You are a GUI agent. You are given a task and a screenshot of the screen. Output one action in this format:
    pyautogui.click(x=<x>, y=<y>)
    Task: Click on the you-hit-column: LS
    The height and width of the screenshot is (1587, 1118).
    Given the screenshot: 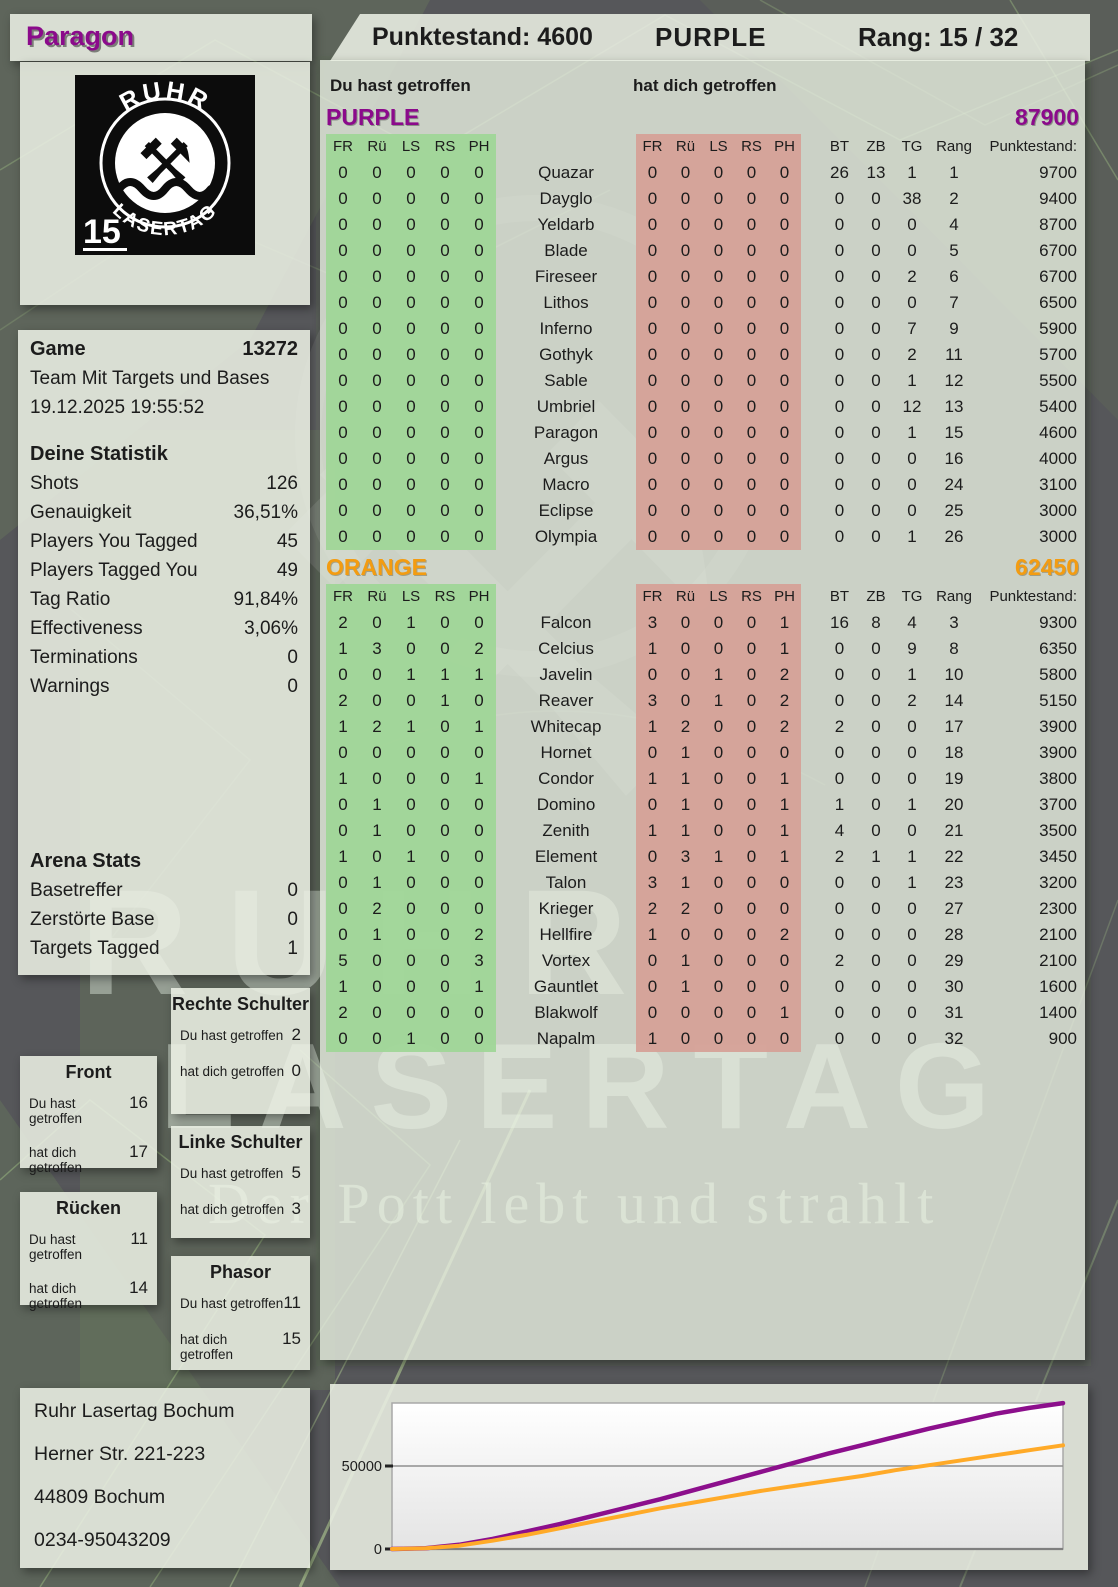 What is the action you would take?
    pyautogui.click(x=411, y=597)
    